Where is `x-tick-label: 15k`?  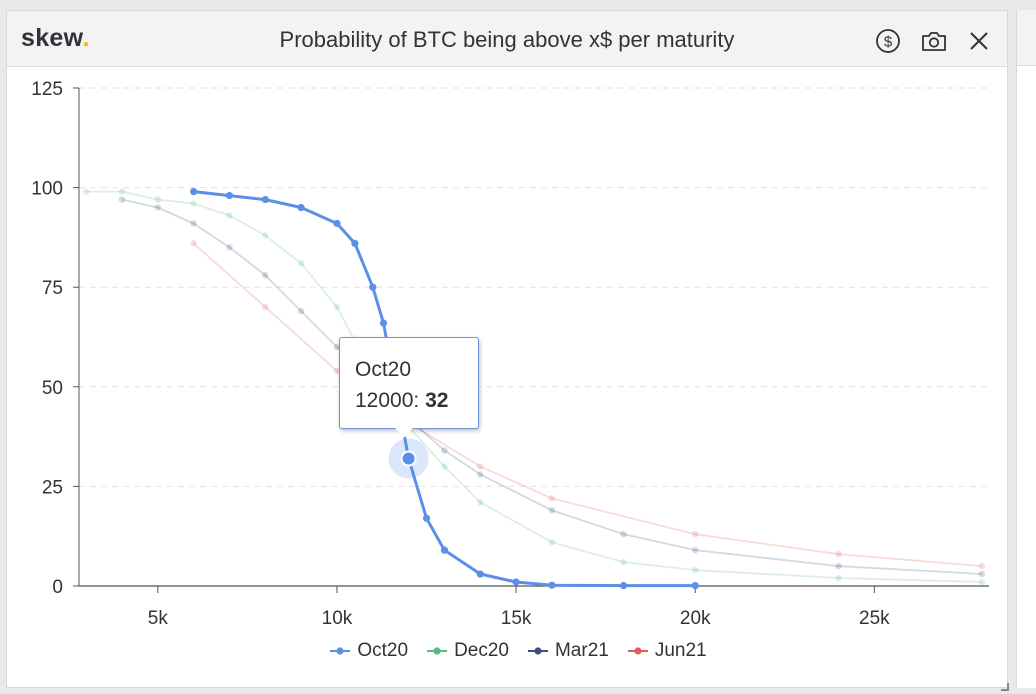
x-tick-label: 15k is located at coordinates (516, 618).